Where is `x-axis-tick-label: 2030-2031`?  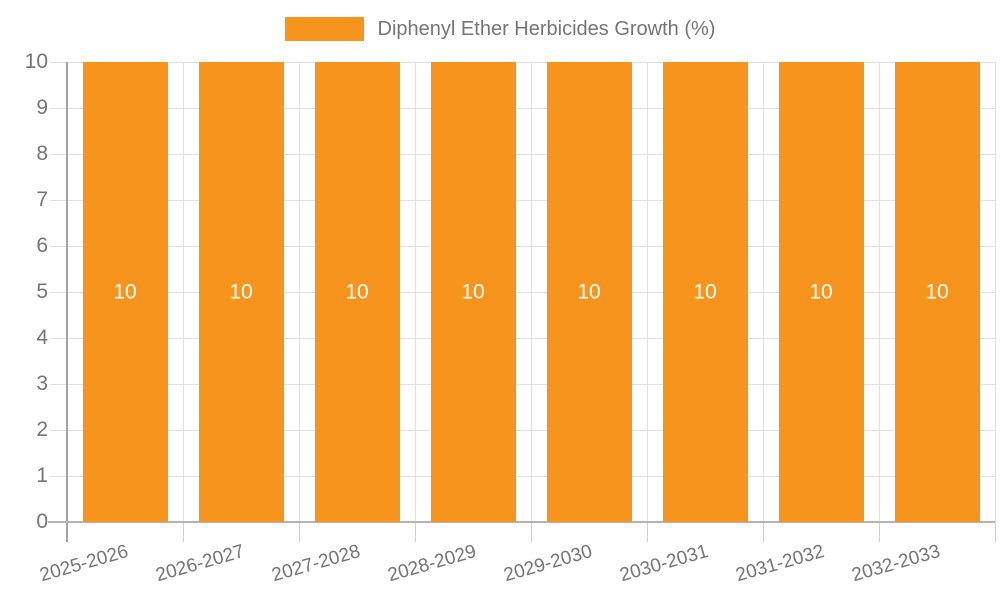
x-axis-tick-label: 2030-2031 is located at coordinates (664, 564).